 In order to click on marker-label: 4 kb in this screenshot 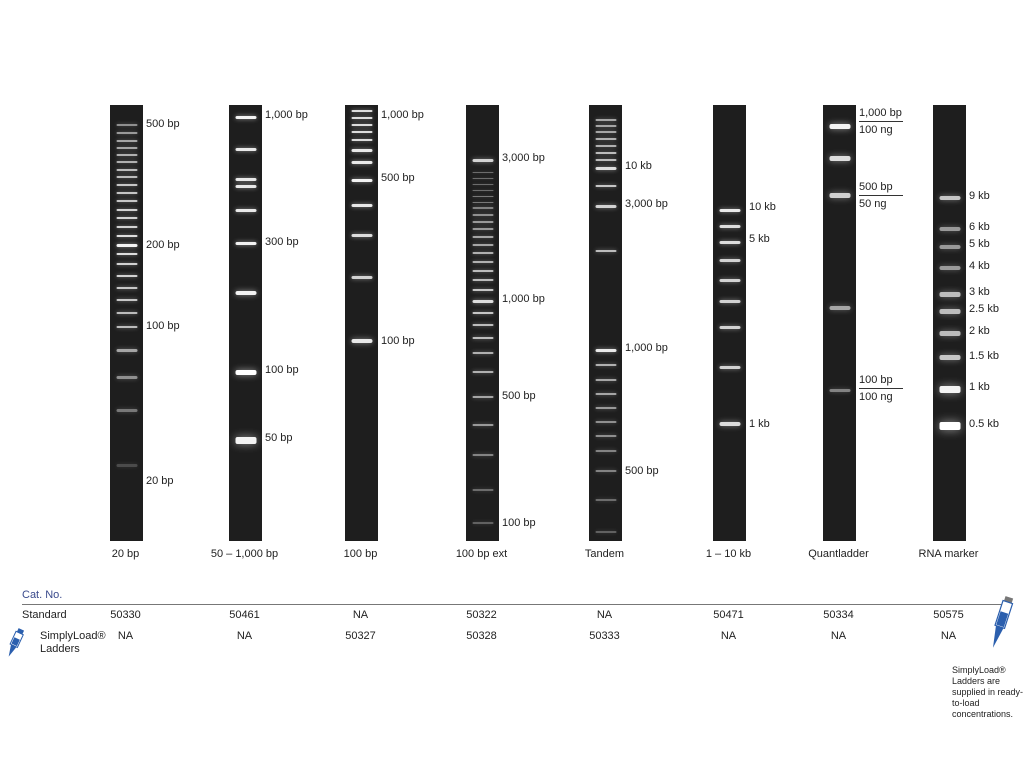, I will do `click(979, 266)`.